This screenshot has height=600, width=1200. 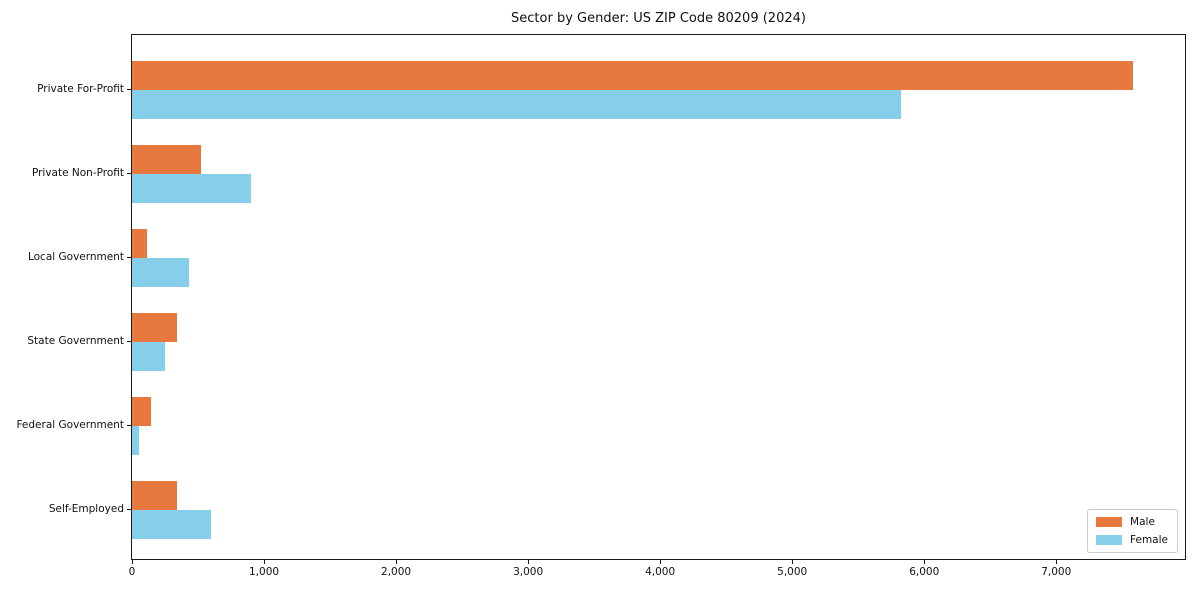 I want to click on bar-female-self-employed, so click(x=171, y=524).